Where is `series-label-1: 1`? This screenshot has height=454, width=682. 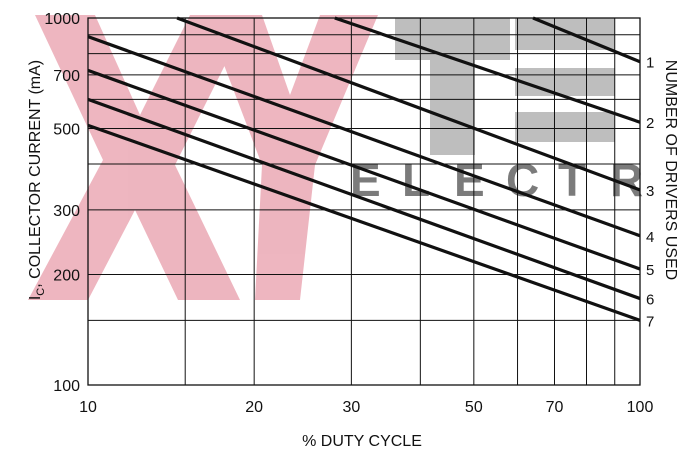 series-label-1: 1 is located at coordinates (650, 63).